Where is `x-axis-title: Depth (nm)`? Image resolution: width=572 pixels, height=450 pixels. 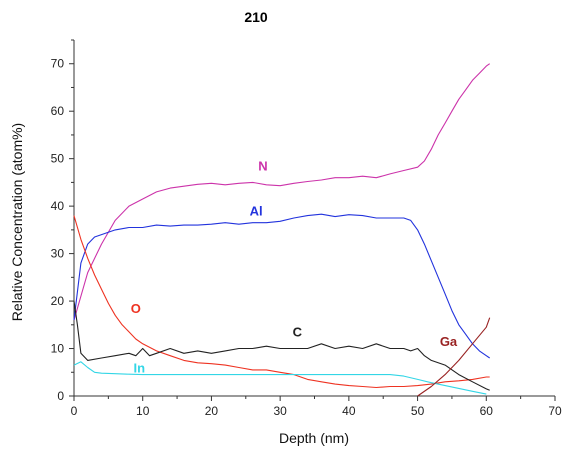
x-axis-title: Depth (nm) is located at coordinates (314, 438).